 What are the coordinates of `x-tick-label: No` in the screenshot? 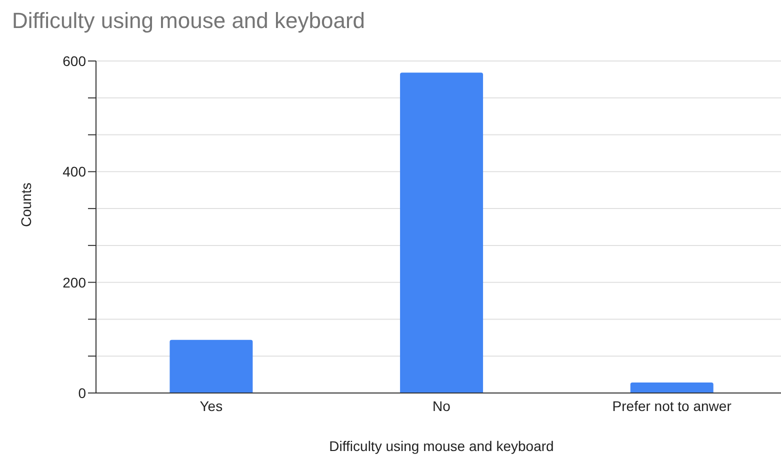 It's located at (441, 406).